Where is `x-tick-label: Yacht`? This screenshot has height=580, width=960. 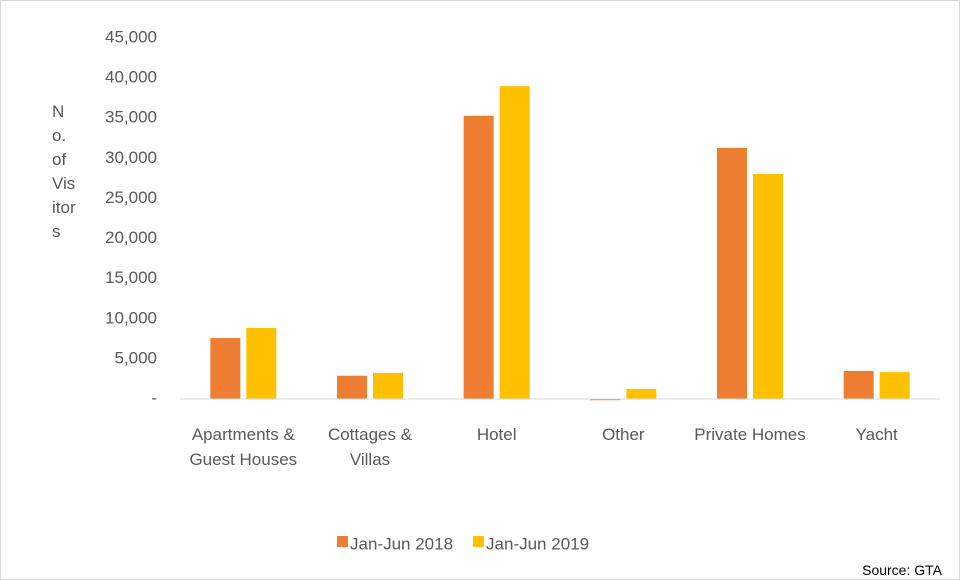
x-tick-label: Yacht is located at coordinates (876, 434).